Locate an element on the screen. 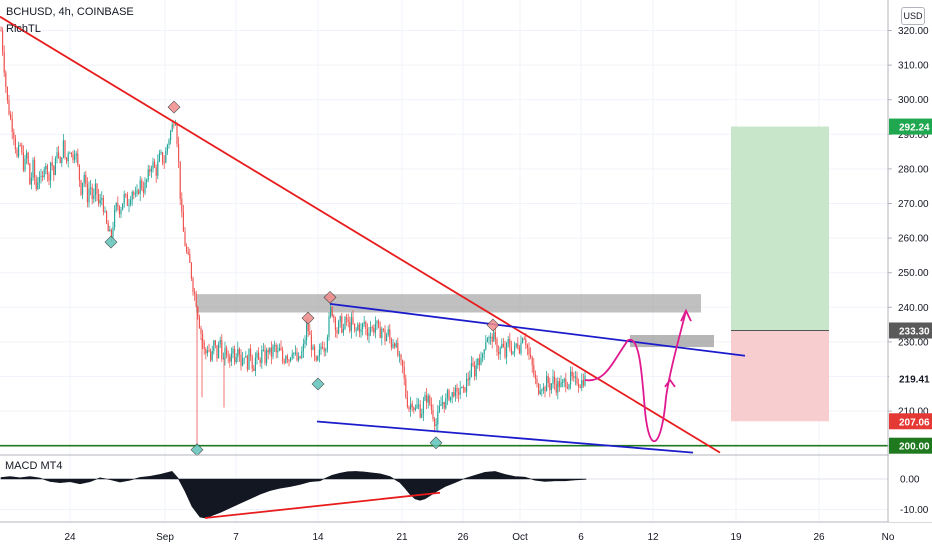 The image size is (932, 550). price-tick-label: 240.00 is located at coordinates (913, 308).